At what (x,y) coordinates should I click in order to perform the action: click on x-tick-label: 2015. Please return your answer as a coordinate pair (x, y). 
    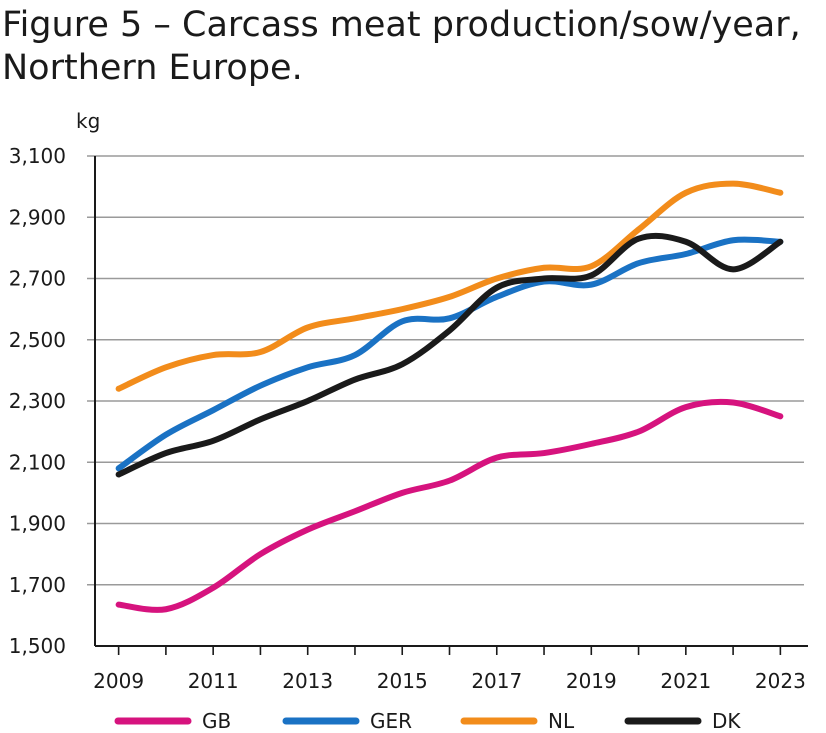
    Looking at the image, I should click on (402, 681).